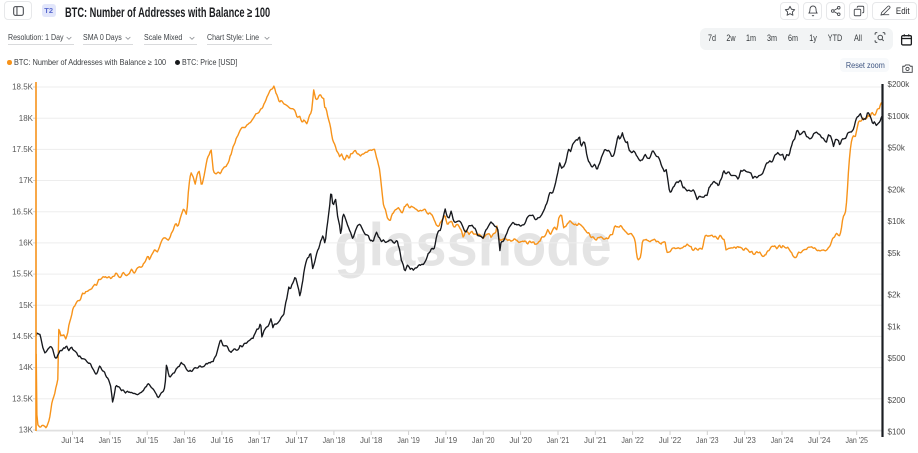  Describe the element at coordinates (632, 440) in the screenshot. I see `svg-text: Jan '22` at that location.